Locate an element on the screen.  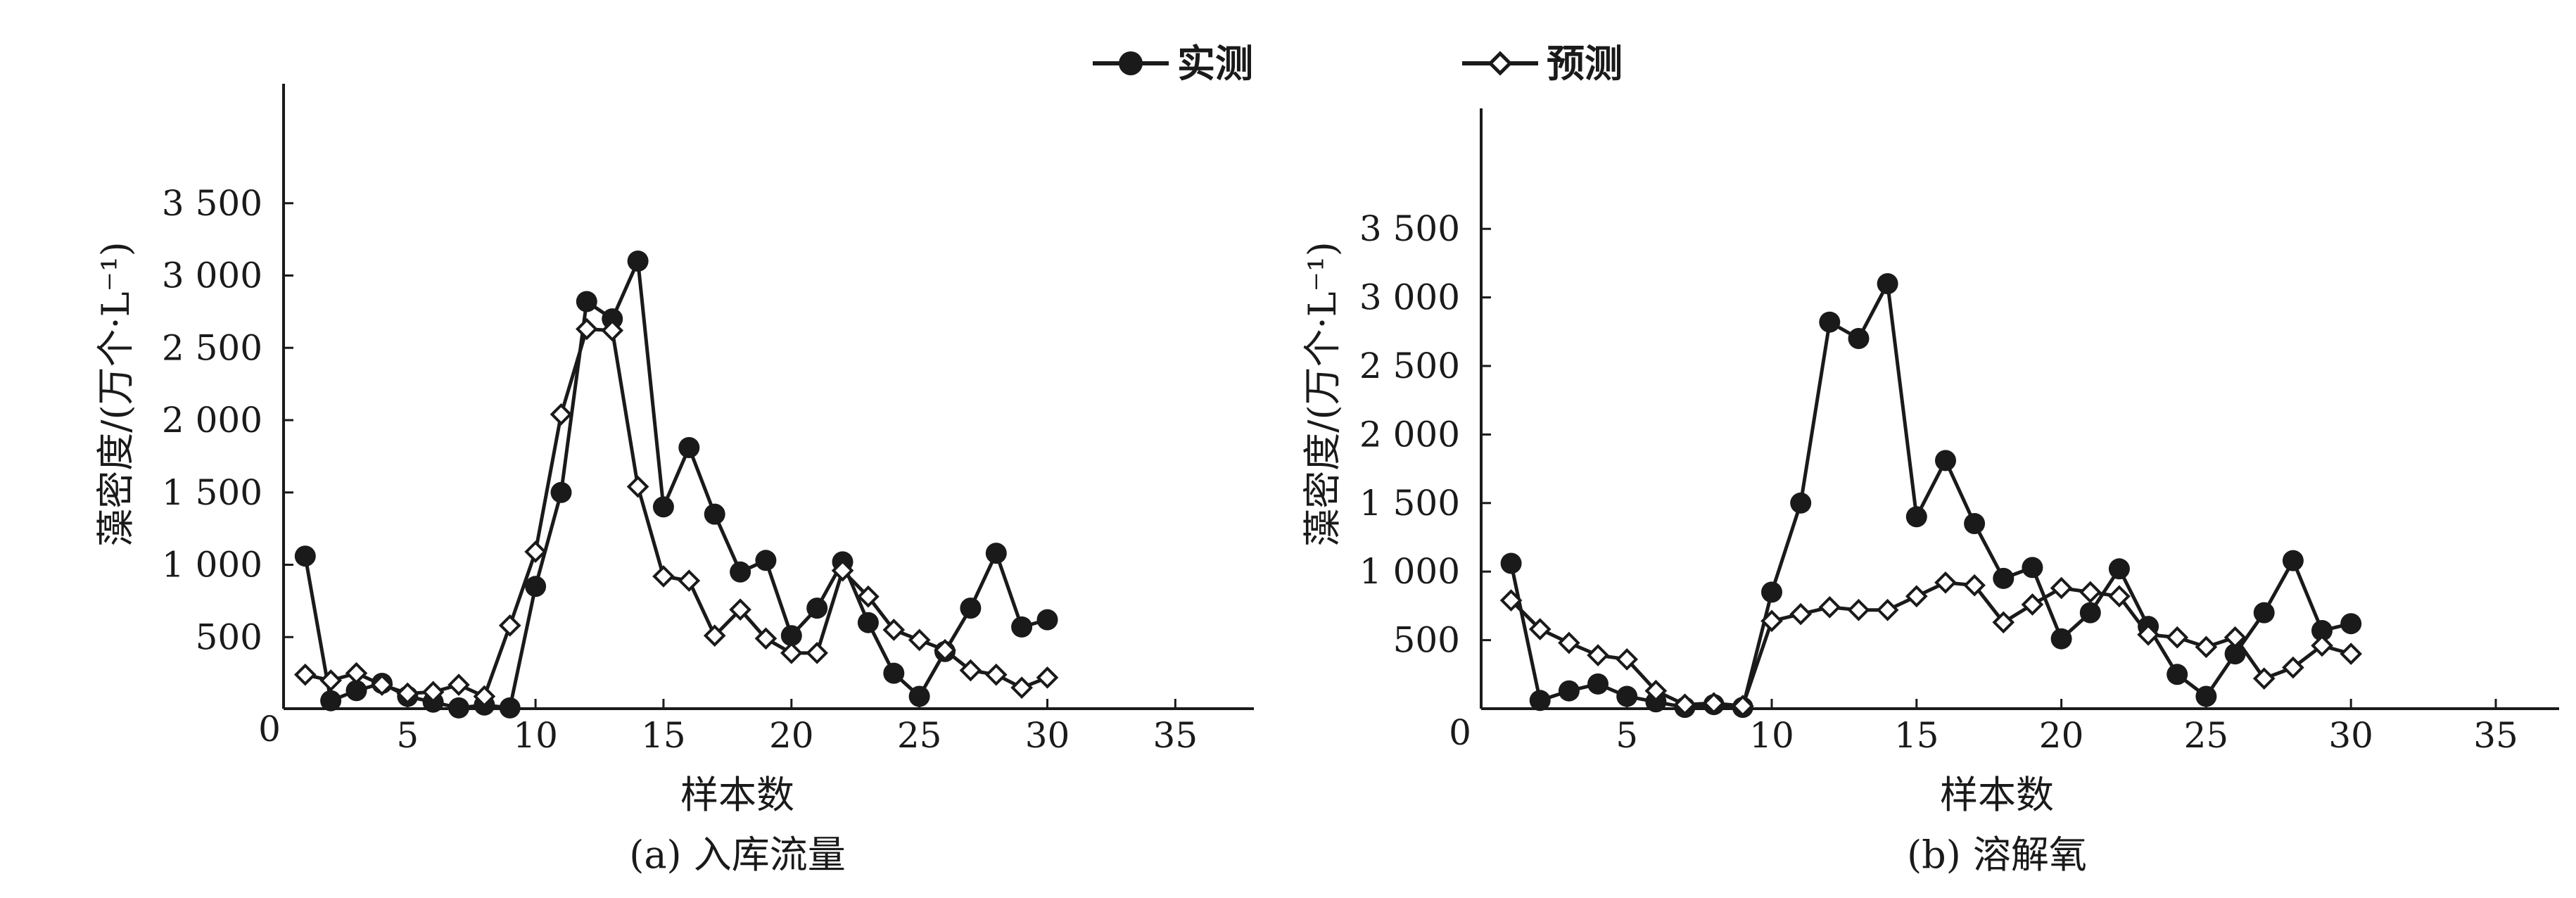
origin-label: 0 is located at coordinates (269, 729).